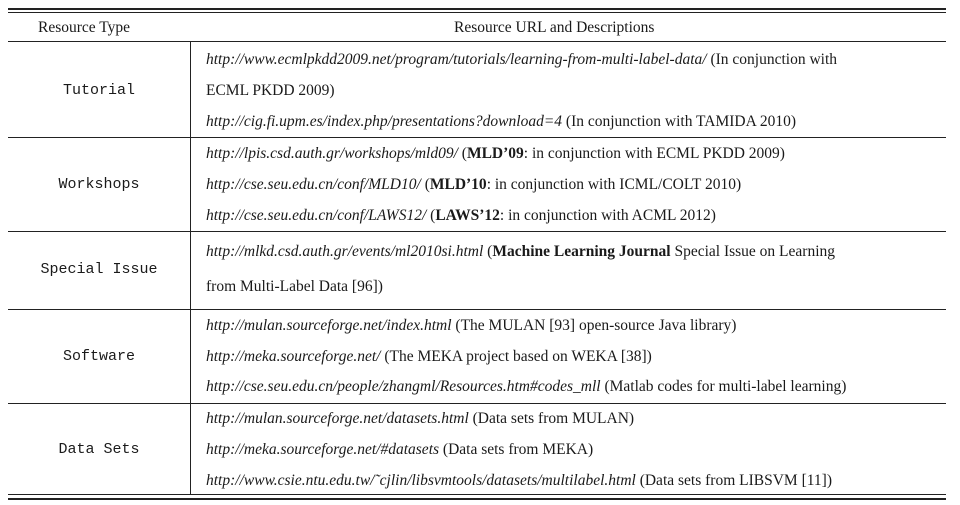  I want to click on top-rule-outer, so click(477, 9).